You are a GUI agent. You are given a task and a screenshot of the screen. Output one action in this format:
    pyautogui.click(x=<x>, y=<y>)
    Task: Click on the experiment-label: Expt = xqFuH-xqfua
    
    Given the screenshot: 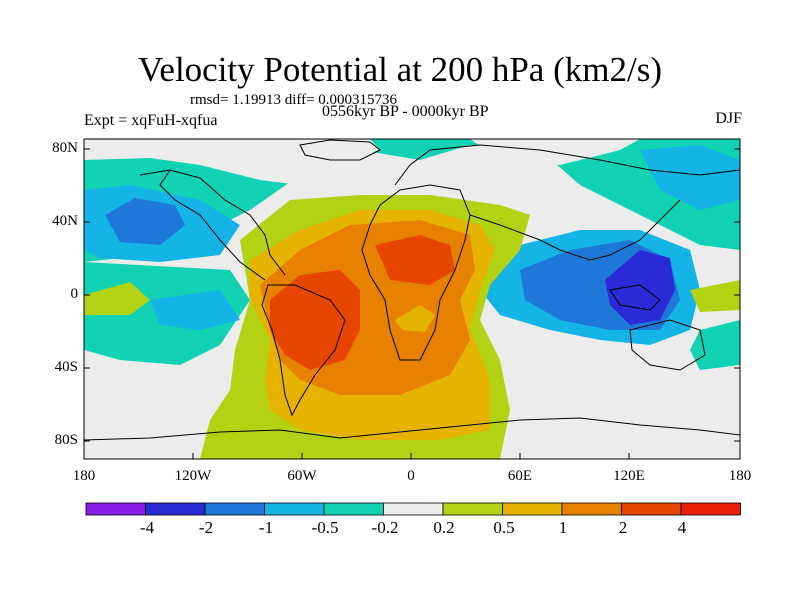 What is the action you would take?
    pyautogui.click(x=151, y=120)
    